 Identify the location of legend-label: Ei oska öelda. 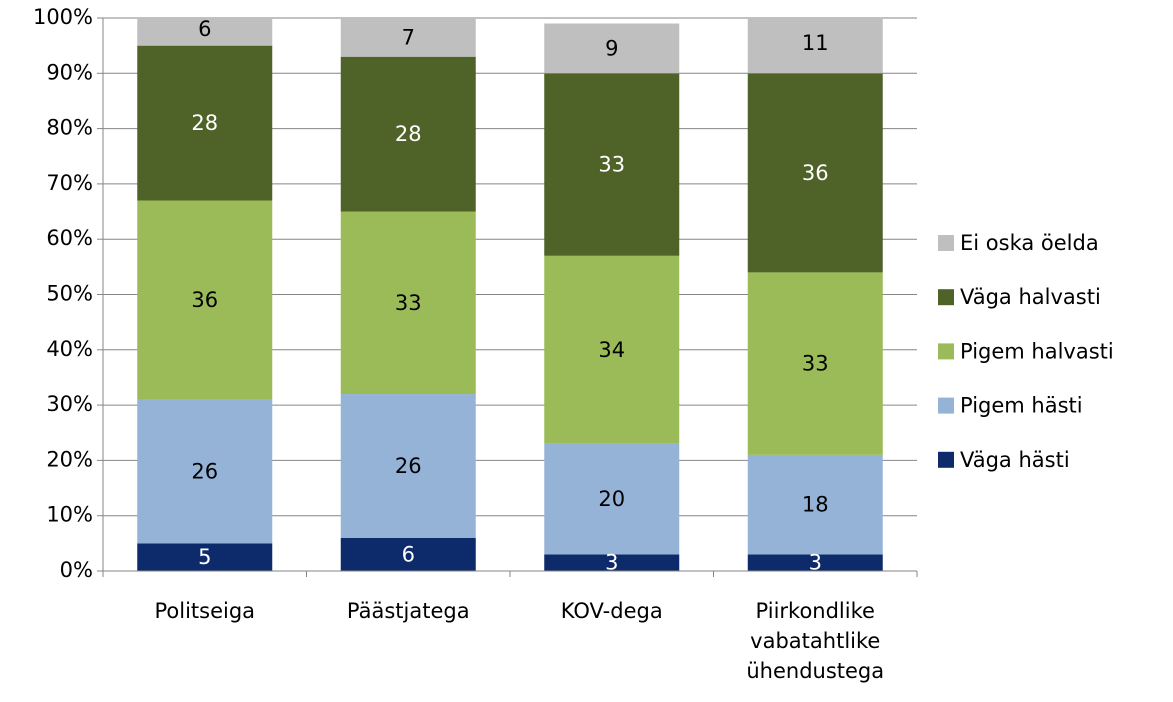
(1029, 243).